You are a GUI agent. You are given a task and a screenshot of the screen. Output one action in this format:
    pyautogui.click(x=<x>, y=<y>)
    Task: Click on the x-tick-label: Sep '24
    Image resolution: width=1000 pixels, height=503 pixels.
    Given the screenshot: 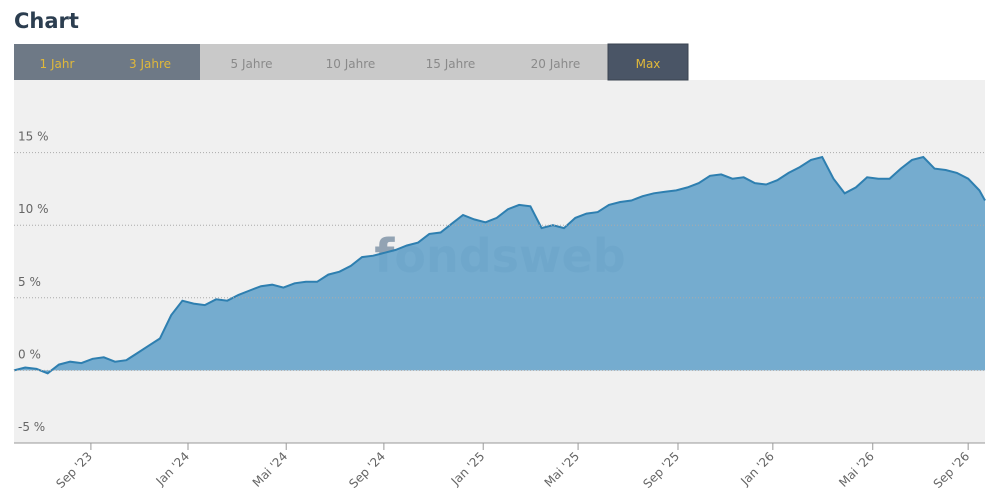 What is the action you would take?
    pyautogui.click(x=367, y=470)
    